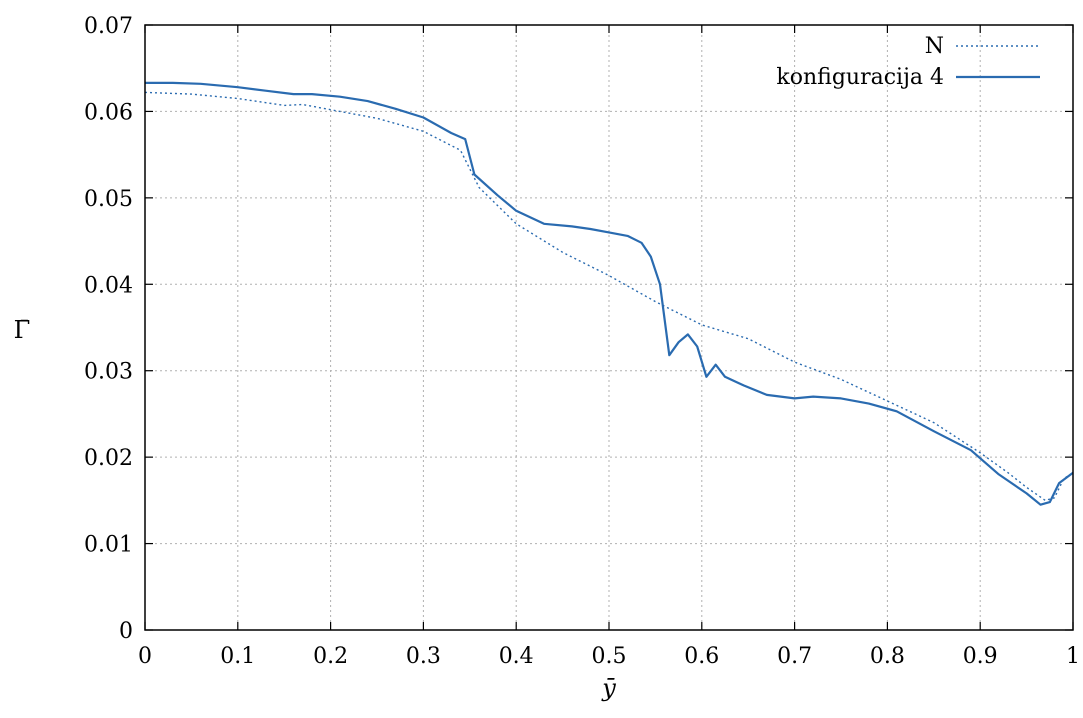  Describe the element at coordinates (330, 656) in the screenshot. I see `x-tick-label: 0.2` at that location.